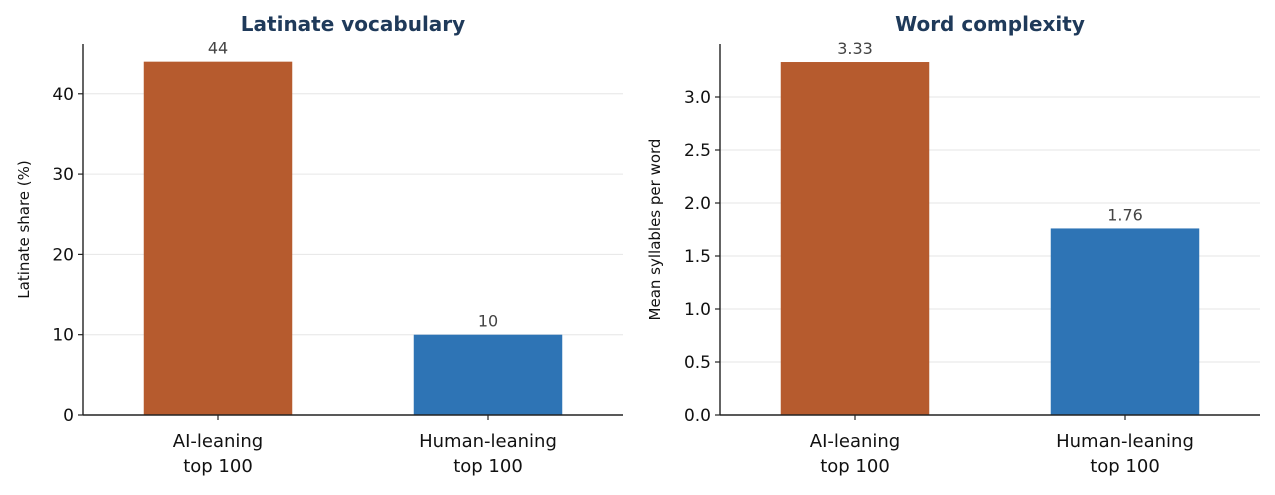 This screenshot has width=1275, height=495. I want to click on value-label-1: 3.33, so click(855, 48).